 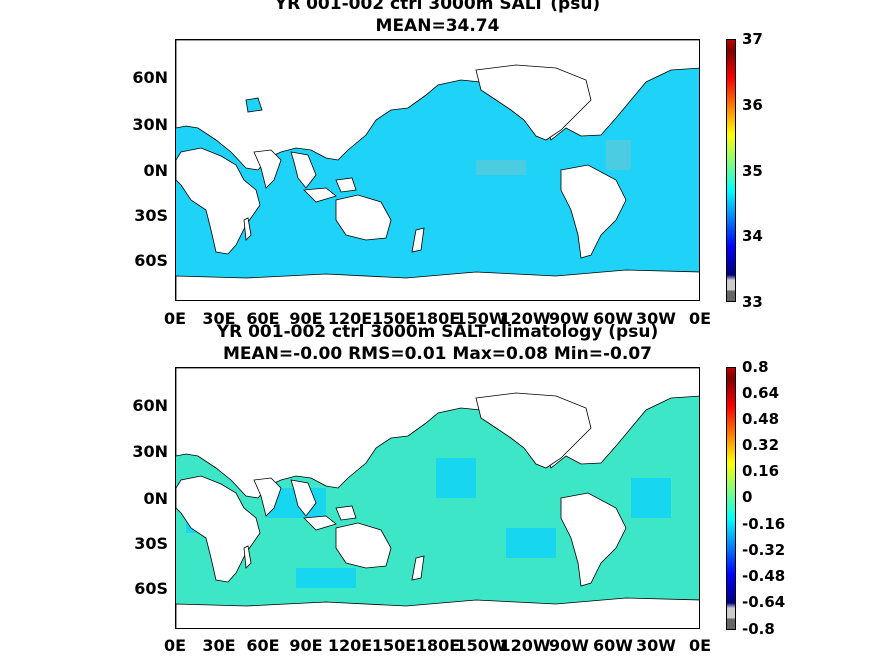 What do you see at coordinates (150, 451) in the screenshot?
I see `panel2-lat-label-30n: 30N` at bounding box center [150, 451].